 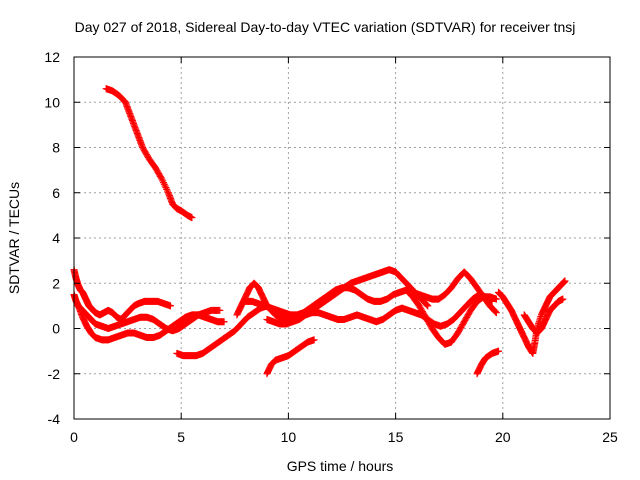 I want to click on y-tick-label: -4, so click(x=54, y=419).